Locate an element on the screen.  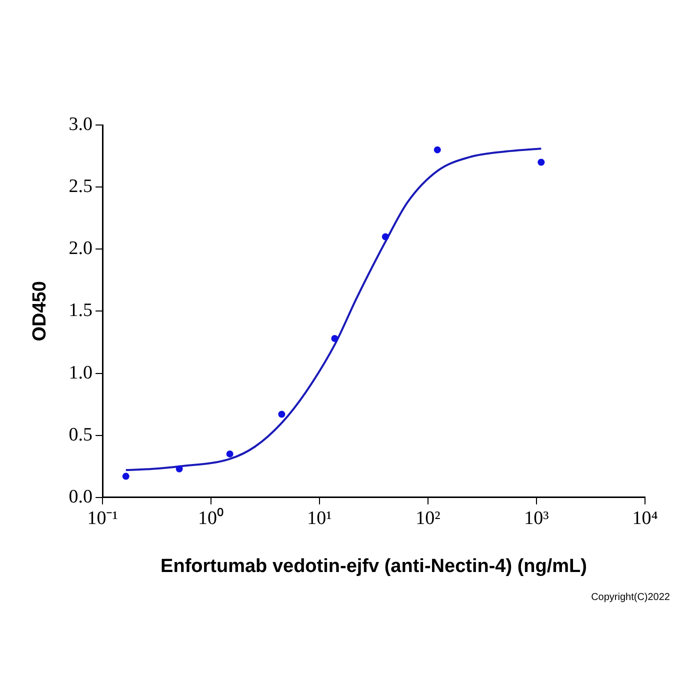
y-tick-label: 0.0 is located at coordinates (80, 497).